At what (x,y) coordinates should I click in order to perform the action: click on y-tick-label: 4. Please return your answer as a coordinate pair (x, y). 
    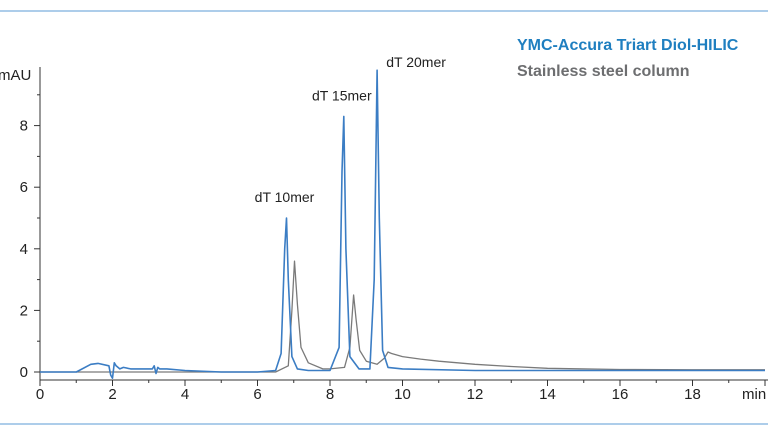
    Looking at the image, I should click on (24, 249).